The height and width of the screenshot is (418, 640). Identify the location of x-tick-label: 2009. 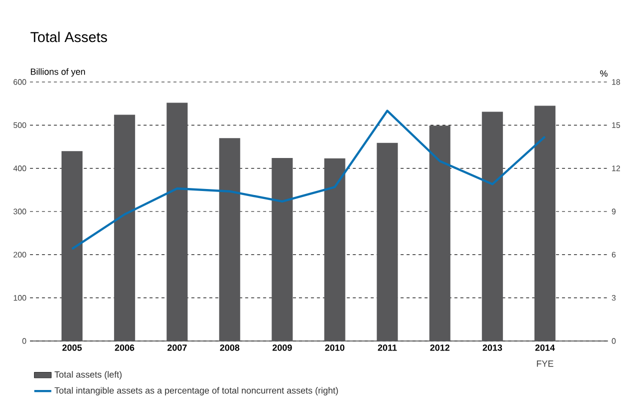
(282, 347).